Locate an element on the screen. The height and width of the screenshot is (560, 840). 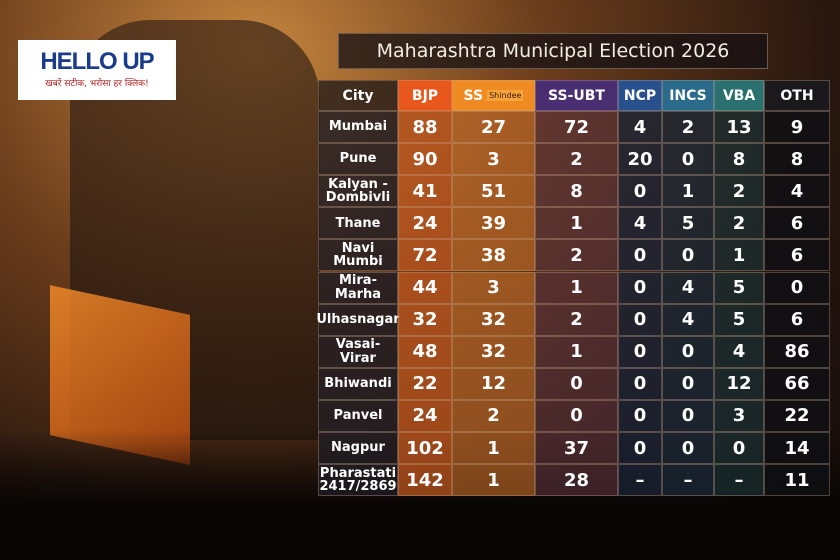
header-cell: City is located at coordinates (358, 95).